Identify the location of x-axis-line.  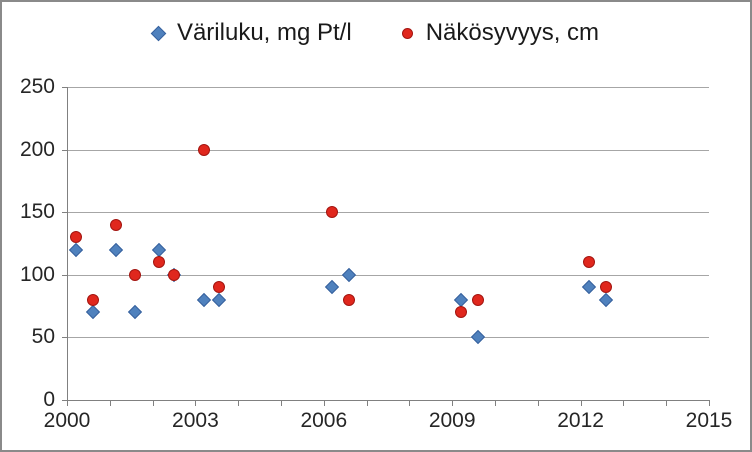
(388, 400).